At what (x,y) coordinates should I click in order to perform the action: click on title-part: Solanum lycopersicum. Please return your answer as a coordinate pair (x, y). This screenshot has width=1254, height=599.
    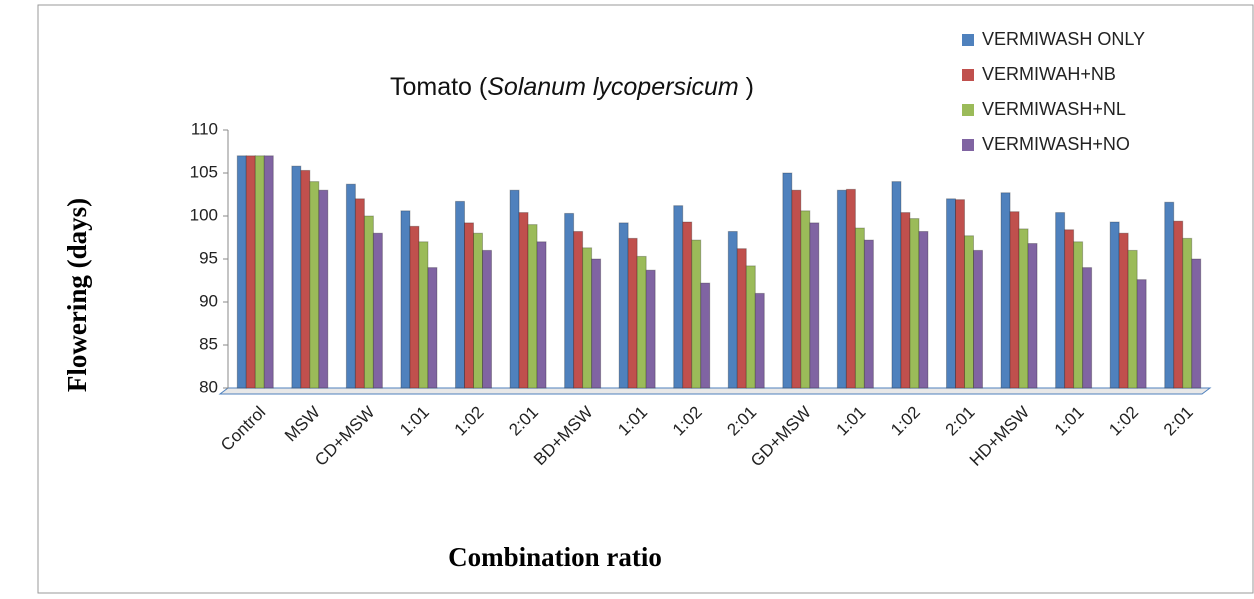
    Looking at the image, I should click on (613, 87).